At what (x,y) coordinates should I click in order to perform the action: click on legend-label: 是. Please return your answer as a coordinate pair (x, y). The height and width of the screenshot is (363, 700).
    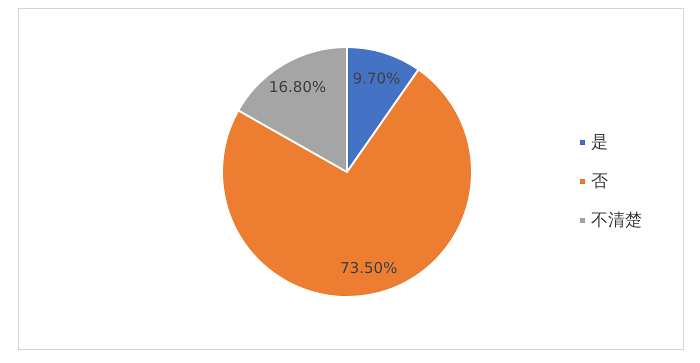
    Looking at the image, I should click on (599, 142).